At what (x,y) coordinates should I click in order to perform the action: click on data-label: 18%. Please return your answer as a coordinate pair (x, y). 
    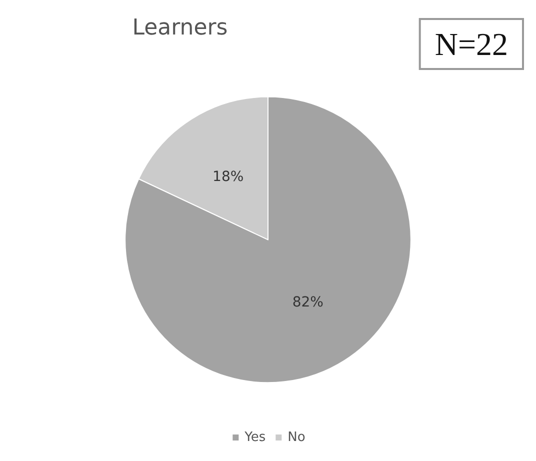
    Looking at the image, I should click on (228, 176).